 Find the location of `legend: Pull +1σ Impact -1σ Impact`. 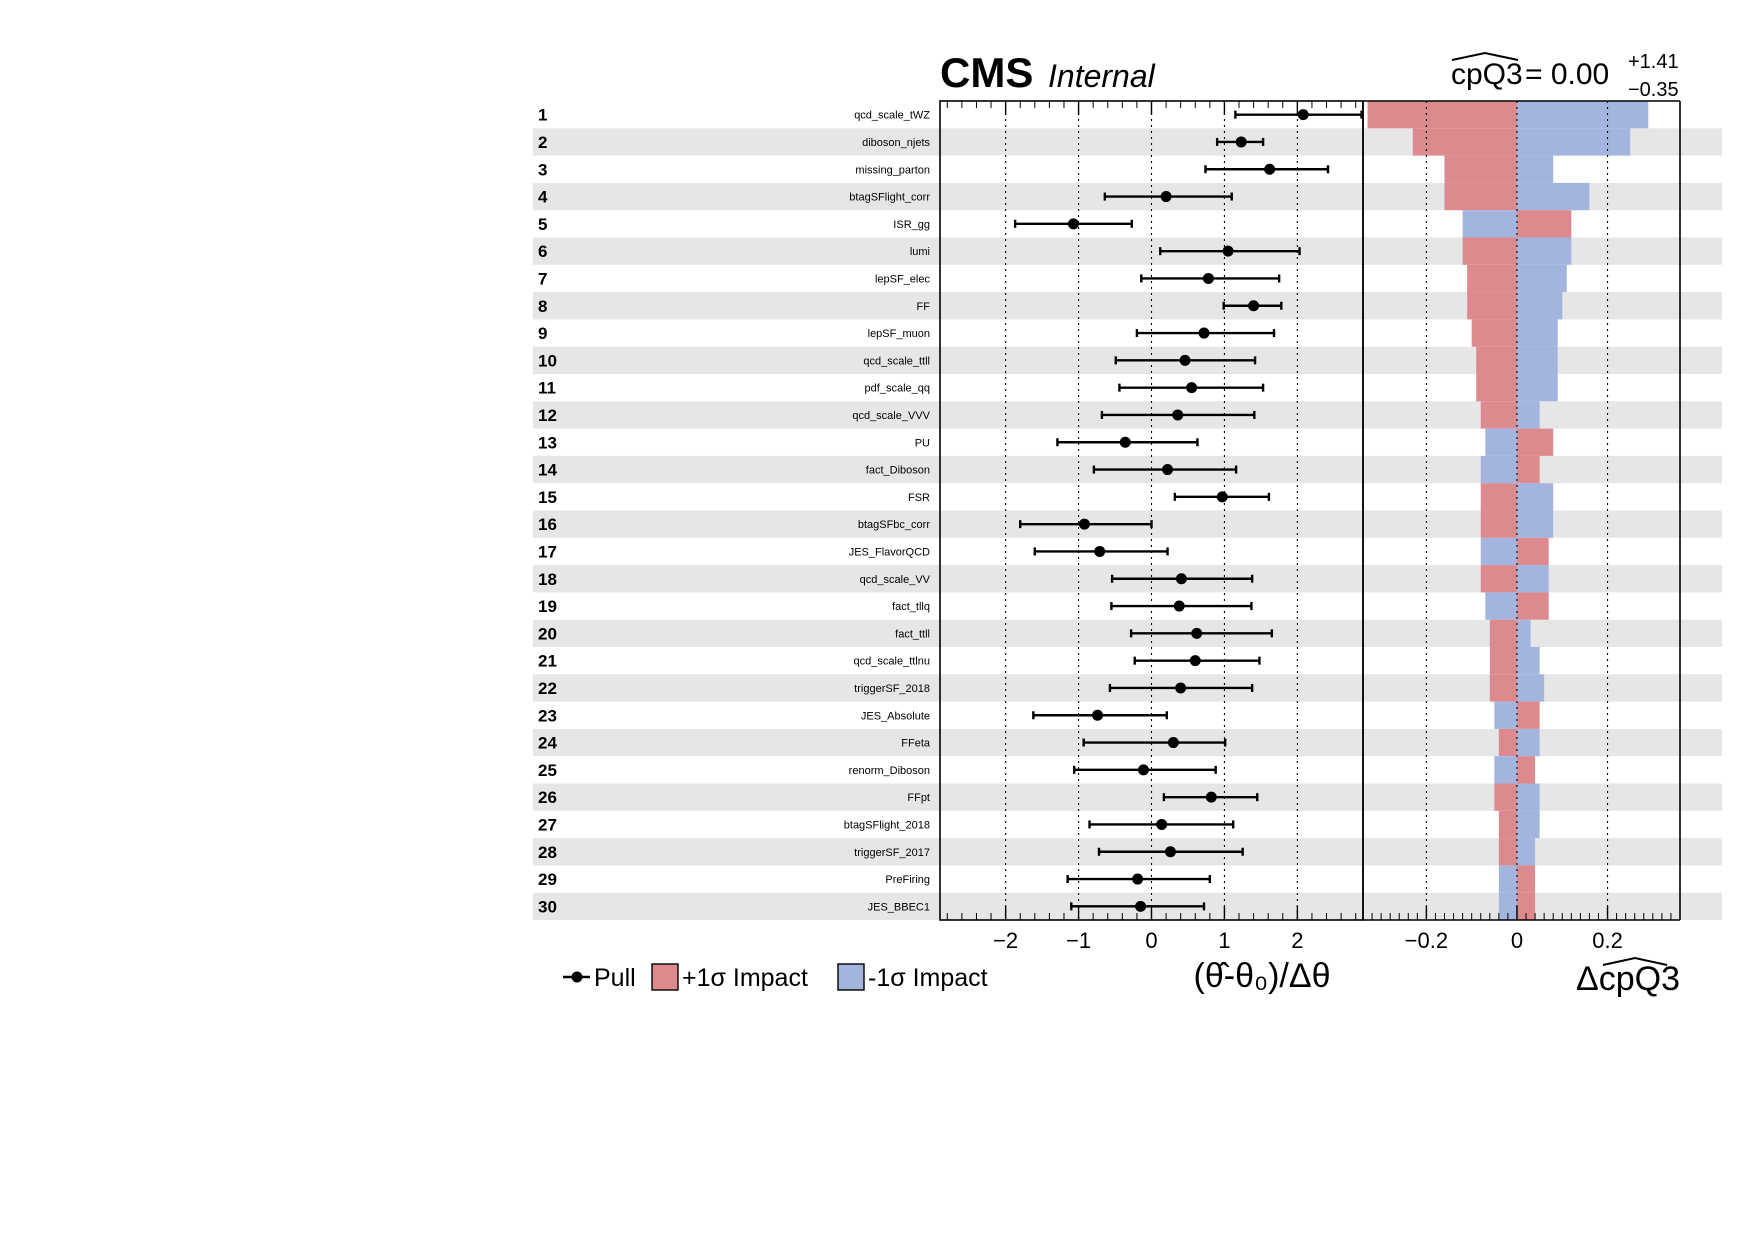

legend: Pull +1σ Impact -1σ Impact is located at coordinates (775, 977).